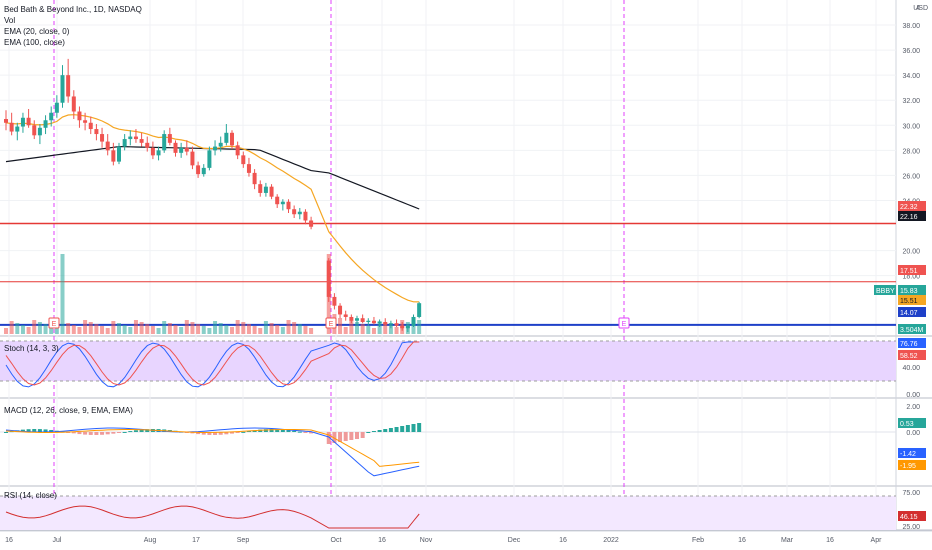  Describe the element at coordinates (37, 31) in the screenshot. I see `legend-ema20: EMA (20, close, 0)` at that location.